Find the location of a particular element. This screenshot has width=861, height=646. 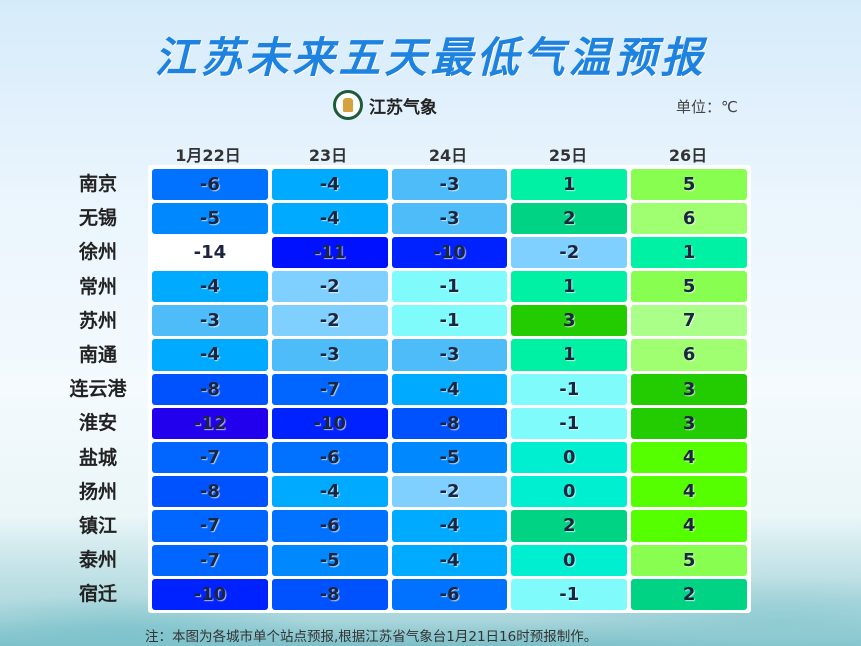

table-row: 苏州 -3 -2 -1 3 7 is located at coordinates (414, 321).